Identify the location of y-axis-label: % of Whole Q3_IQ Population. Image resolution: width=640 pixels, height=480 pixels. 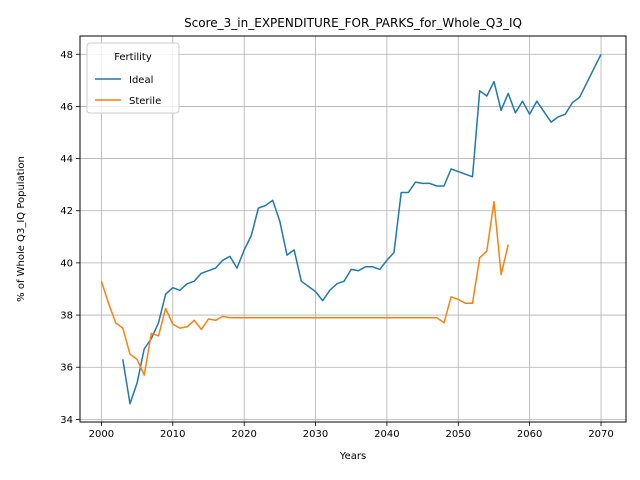
(21, 229).